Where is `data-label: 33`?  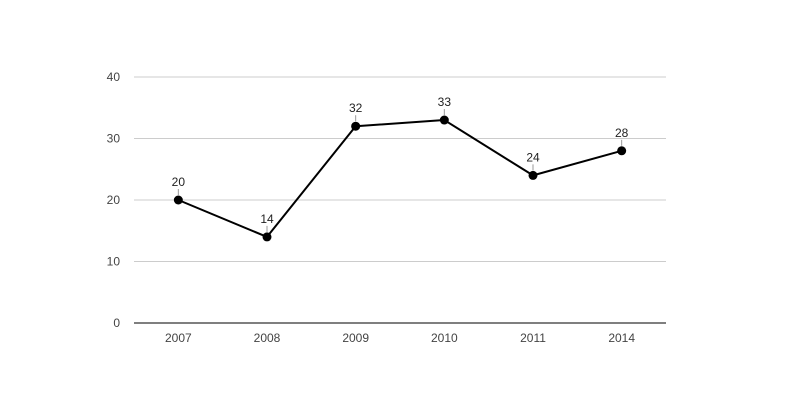 data-label: 33 is located at coordinates (445, 102).